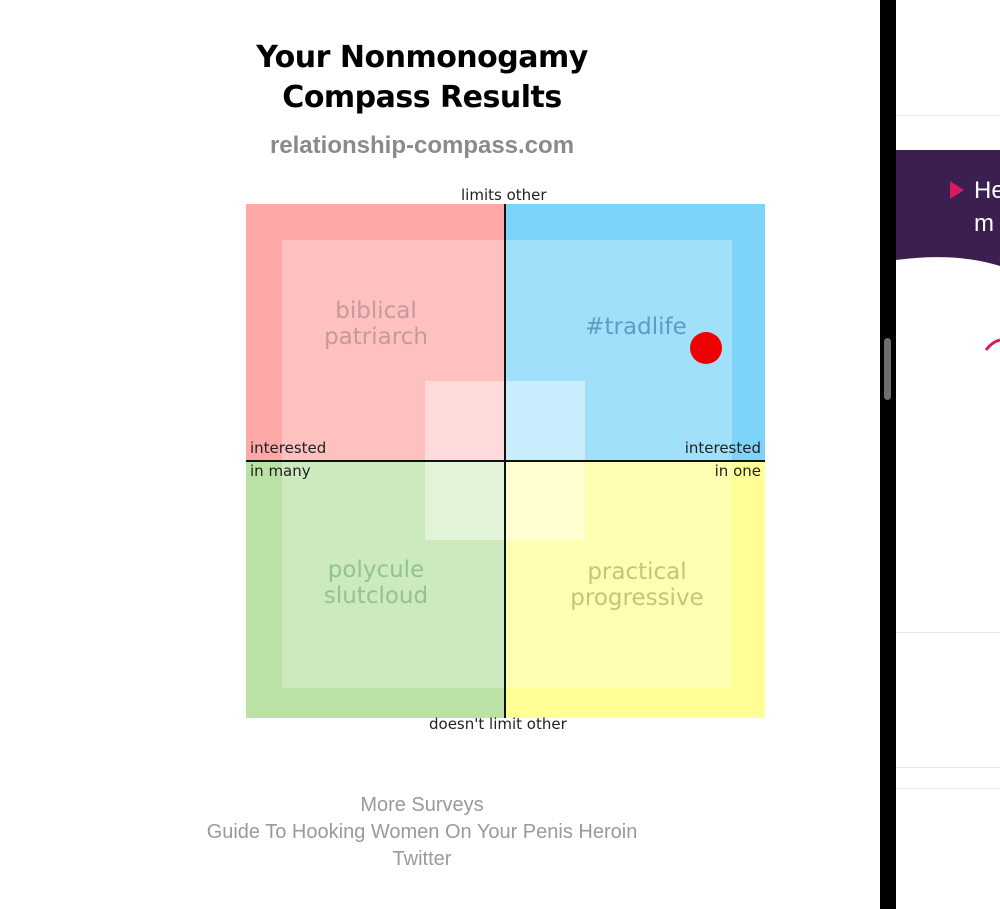  What do you see at coordinates (637, 572) in the screenshot?
I see `quadrant-label-bottom-right-line1: practical` at bounding box center [637, 572].